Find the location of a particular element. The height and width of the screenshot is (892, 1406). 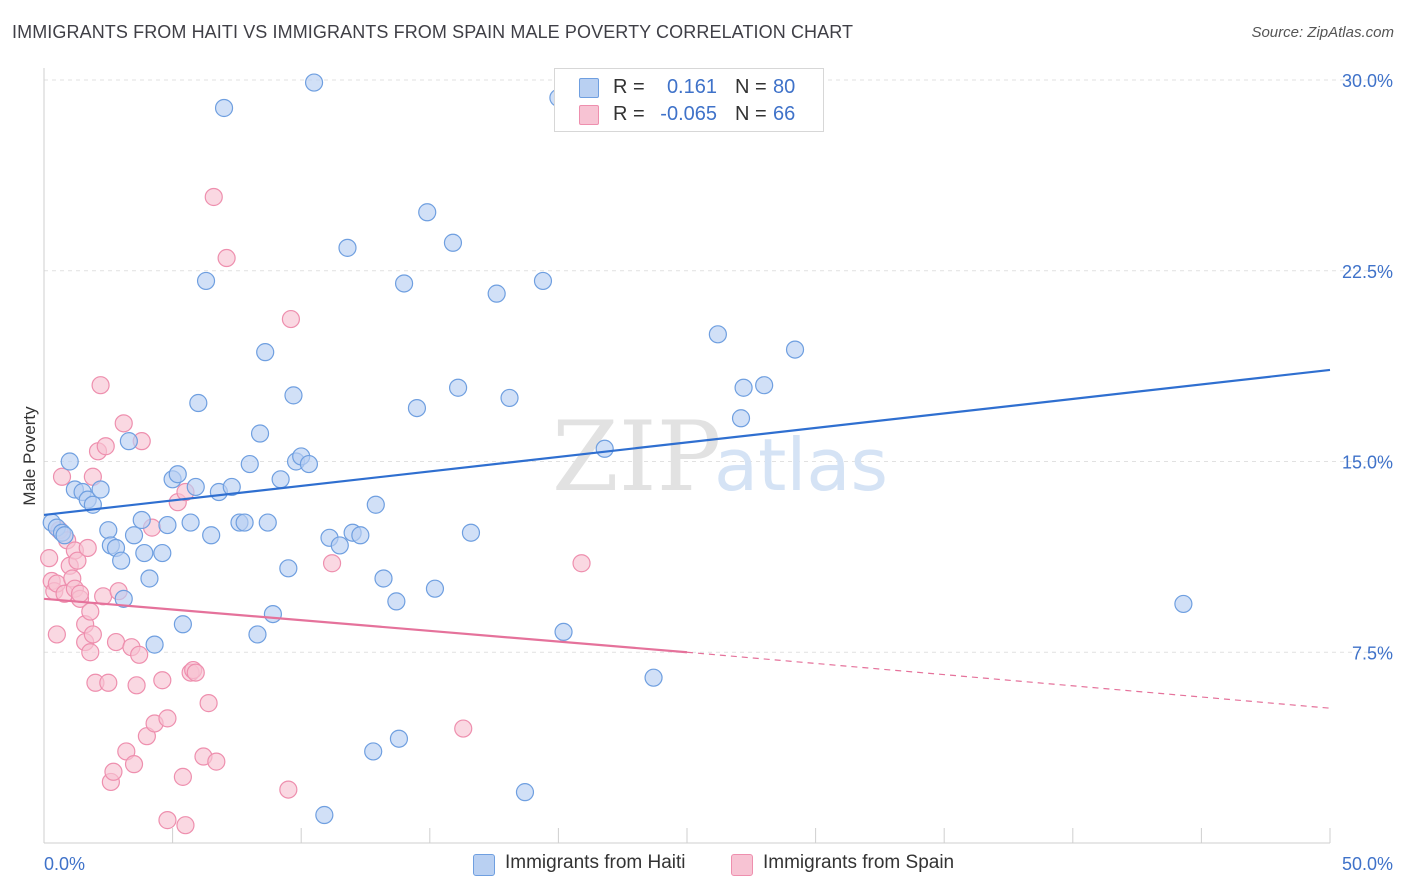

y-tick-label: 30.0% is located at coordinates (1367, 81).